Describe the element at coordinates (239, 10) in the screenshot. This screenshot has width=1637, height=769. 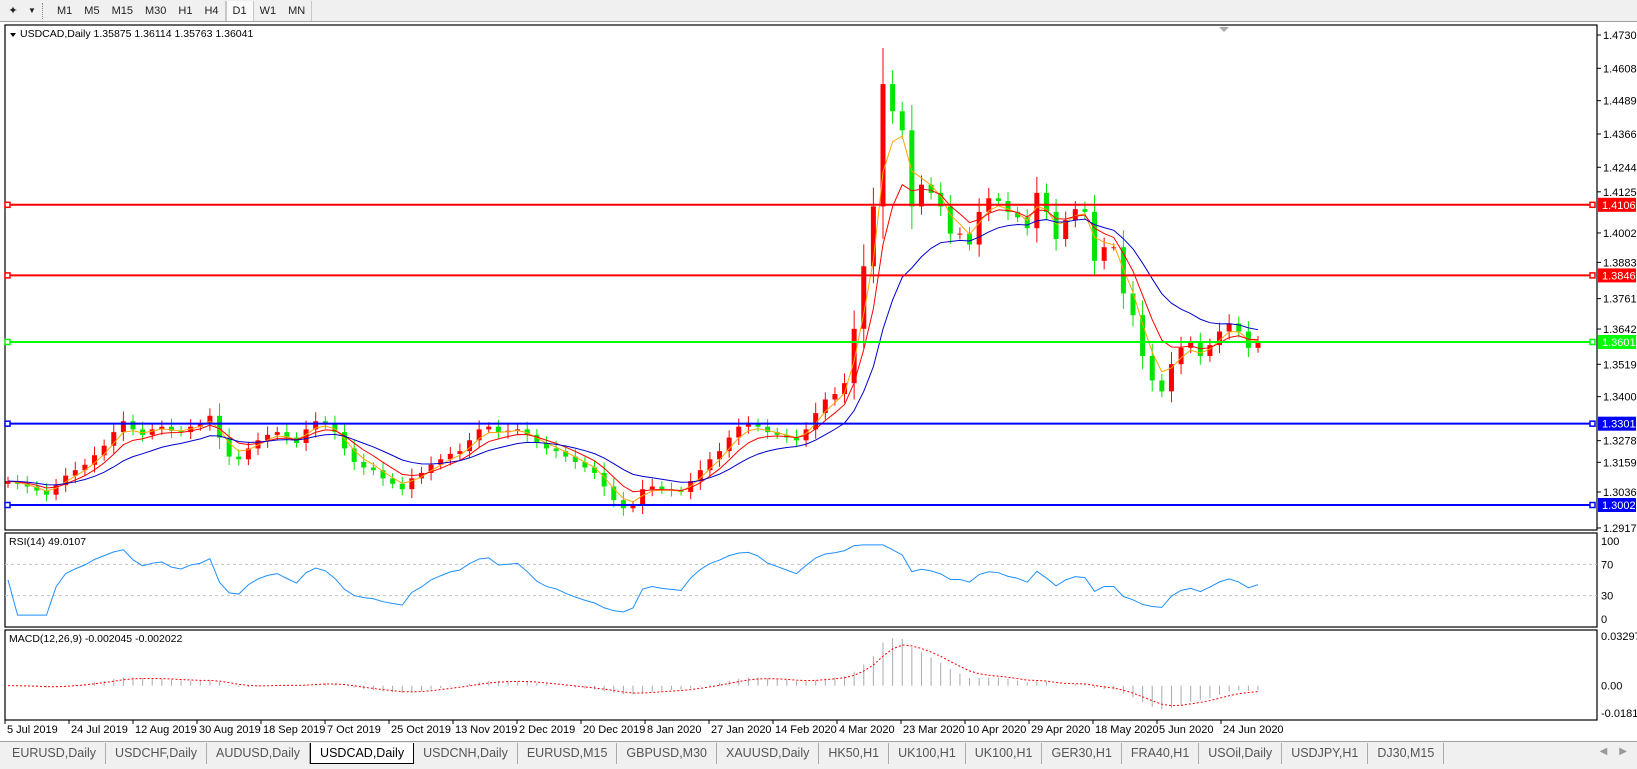
I see `timeframe-d1: D1` at that location.